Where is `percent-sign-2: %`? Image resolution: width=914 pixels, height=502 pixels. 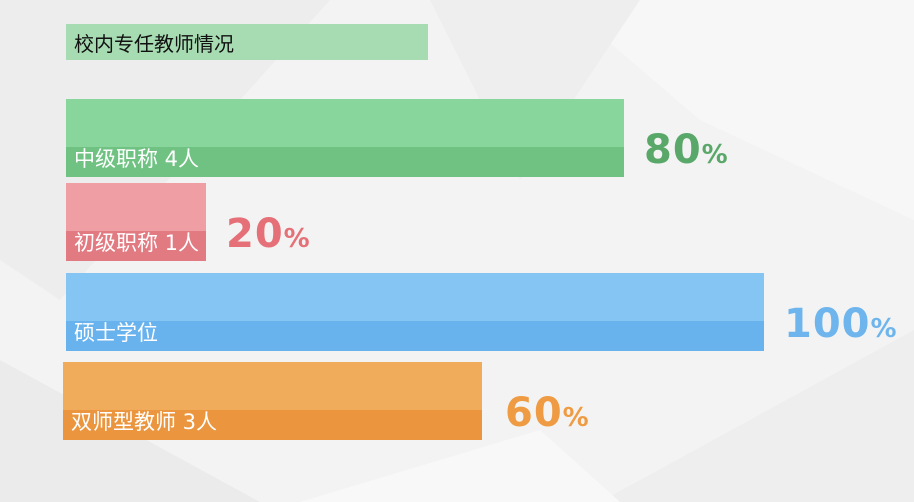
percent-sign-2: % is located at coordinates (297, 239).